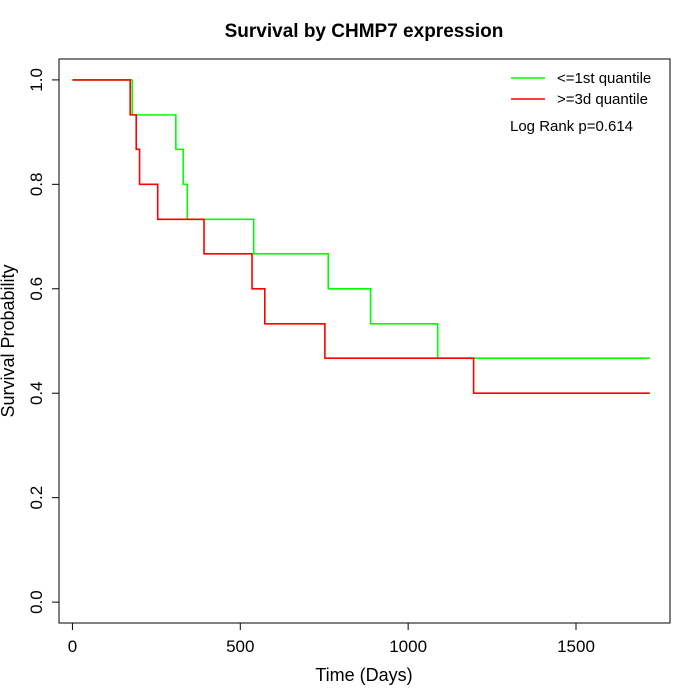  I want to click on y-axis-label: Survival Probability, so click(9, 340).